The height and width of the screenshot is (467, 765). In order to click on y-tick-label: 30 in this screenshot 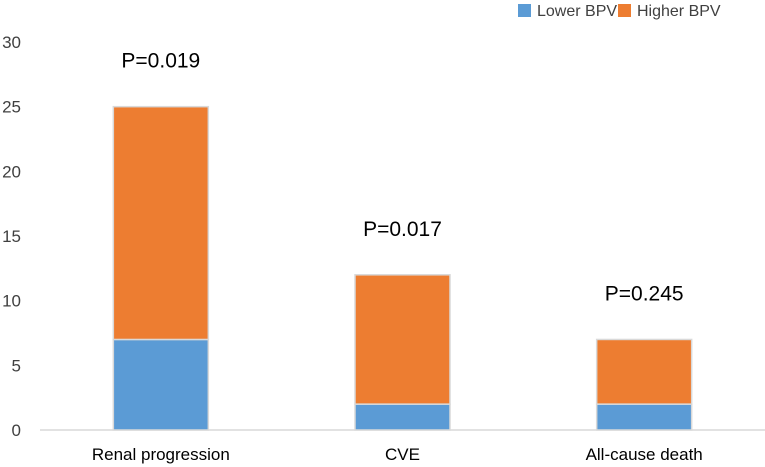, I will do `click(11, 42)`.